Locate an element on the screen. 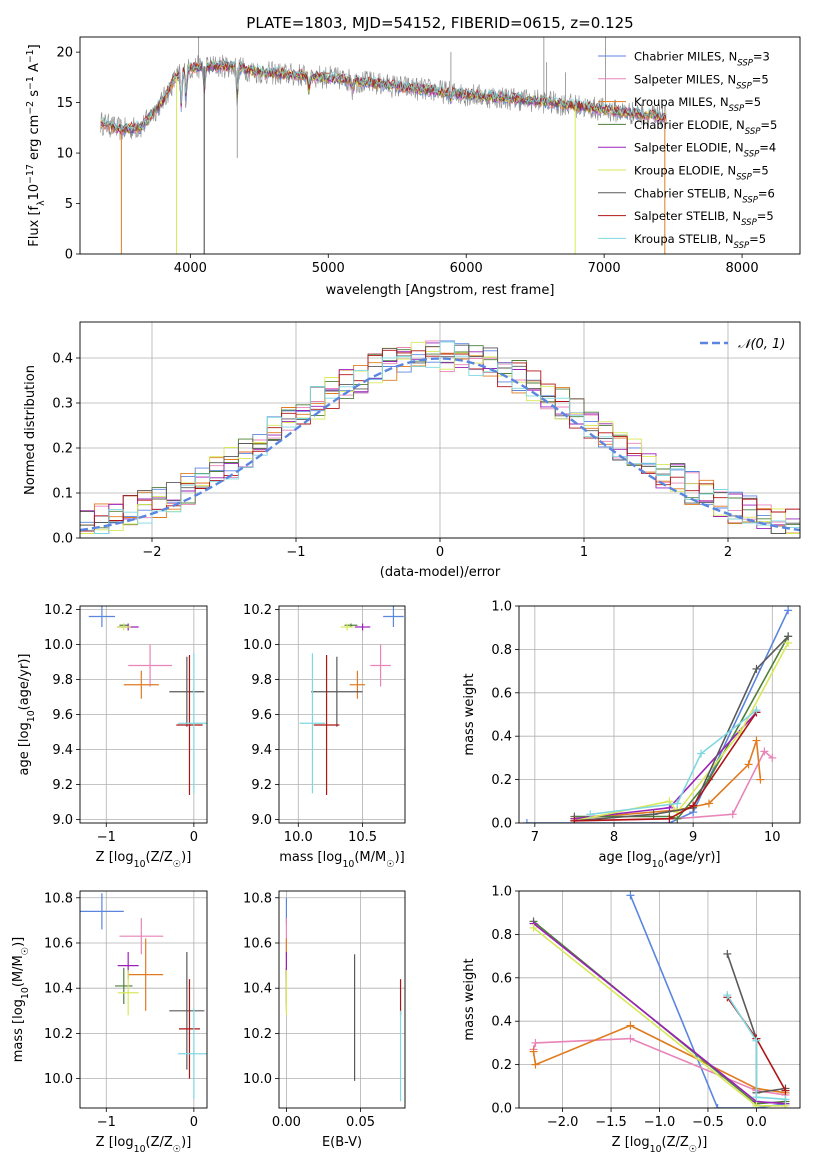  y-tick-label: 9.8 is located at coordinates (62, 680).